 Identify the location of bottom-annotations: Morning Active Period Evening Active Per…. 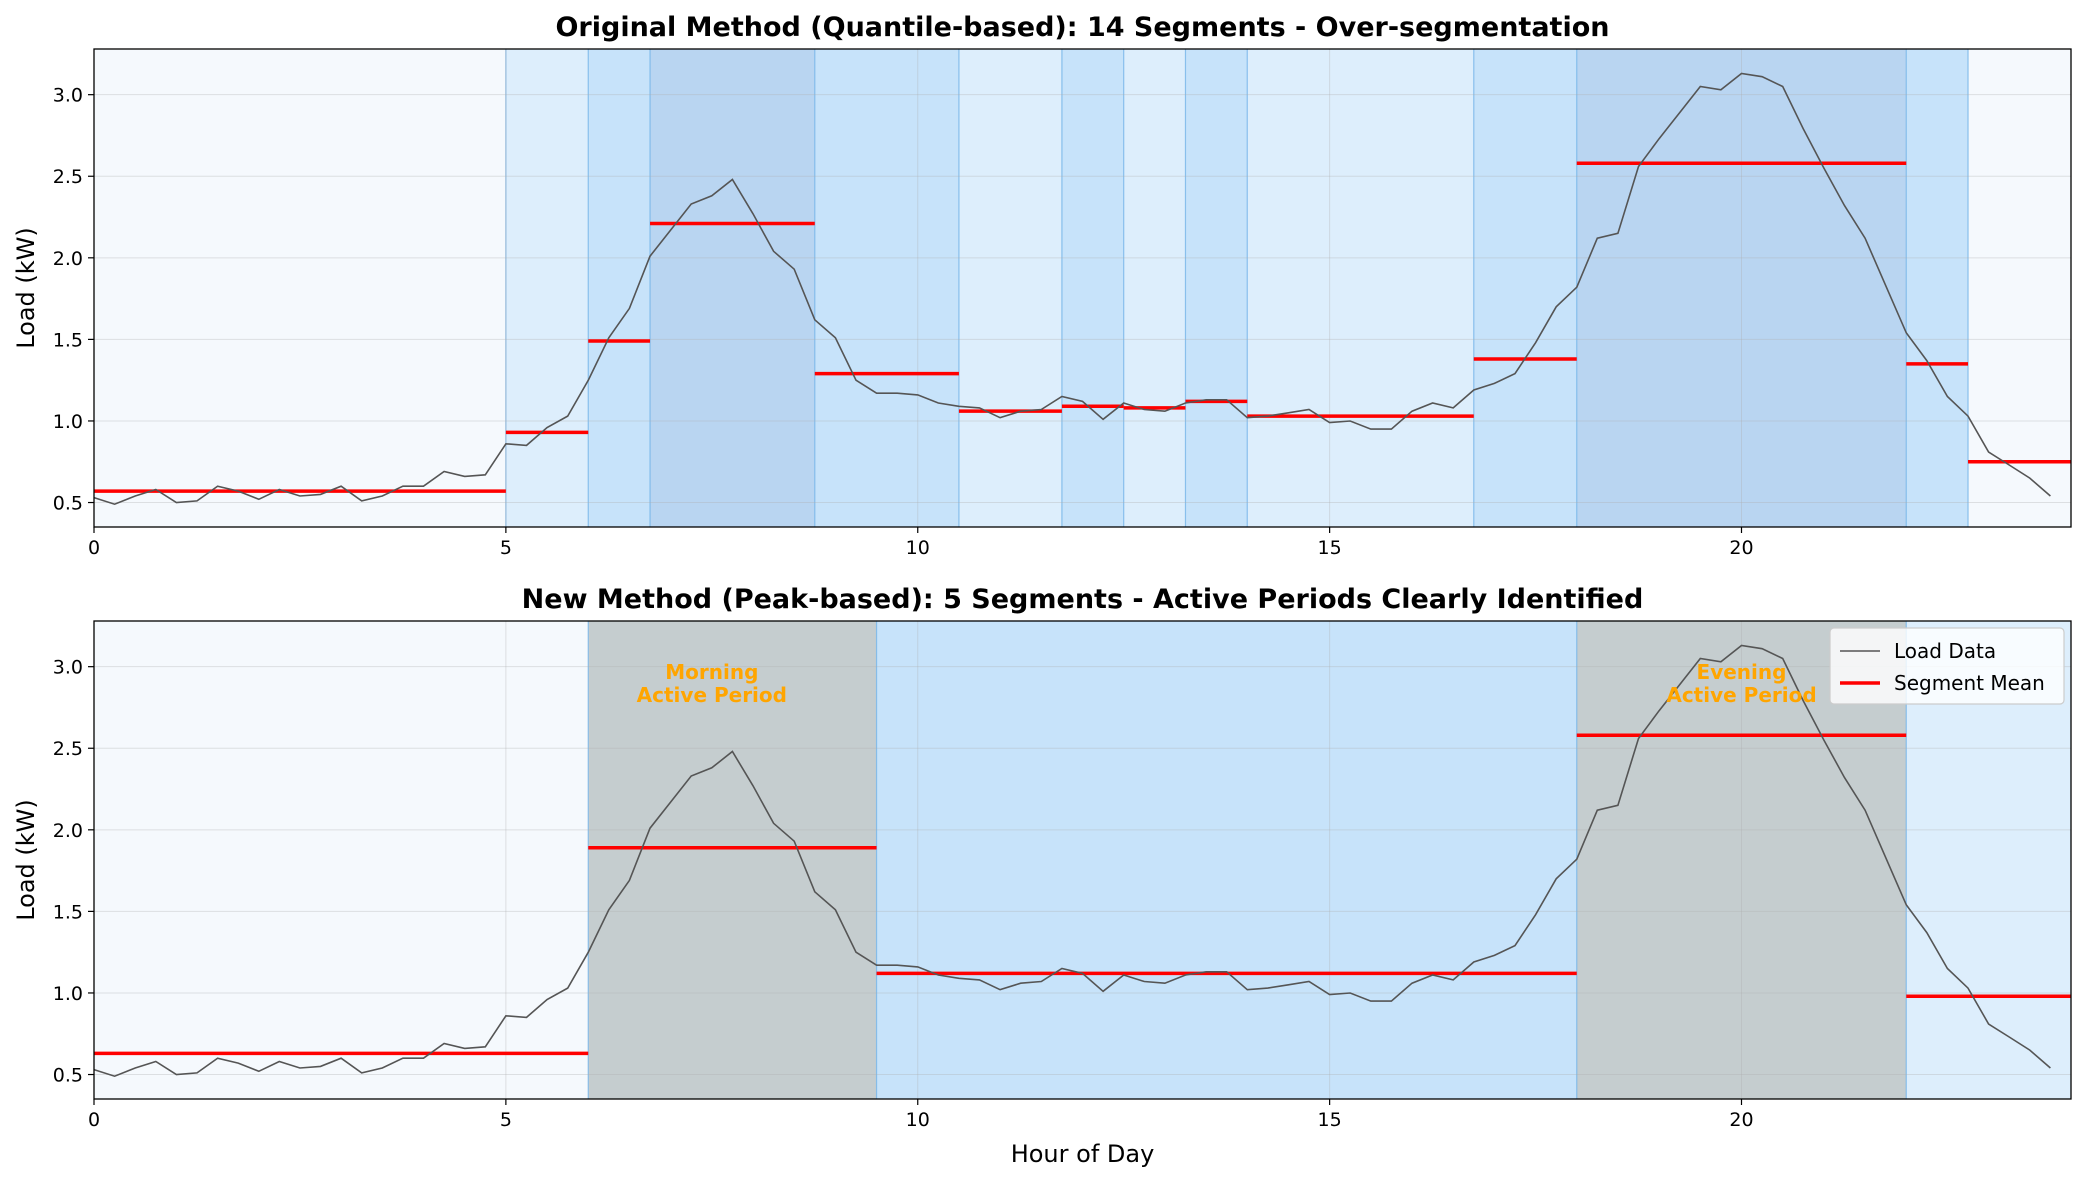
(1227, 683).